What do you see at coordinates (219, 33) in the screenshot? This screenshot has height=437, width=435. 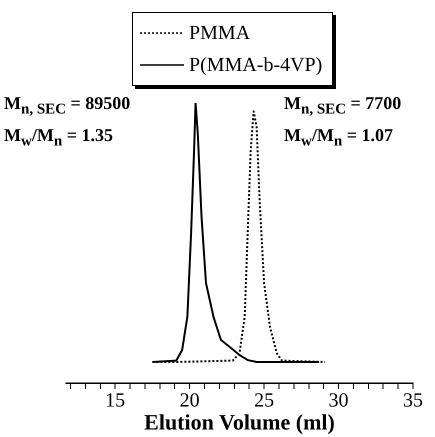 I see `legend-label: PMMA` at bounding box center [219, 33].